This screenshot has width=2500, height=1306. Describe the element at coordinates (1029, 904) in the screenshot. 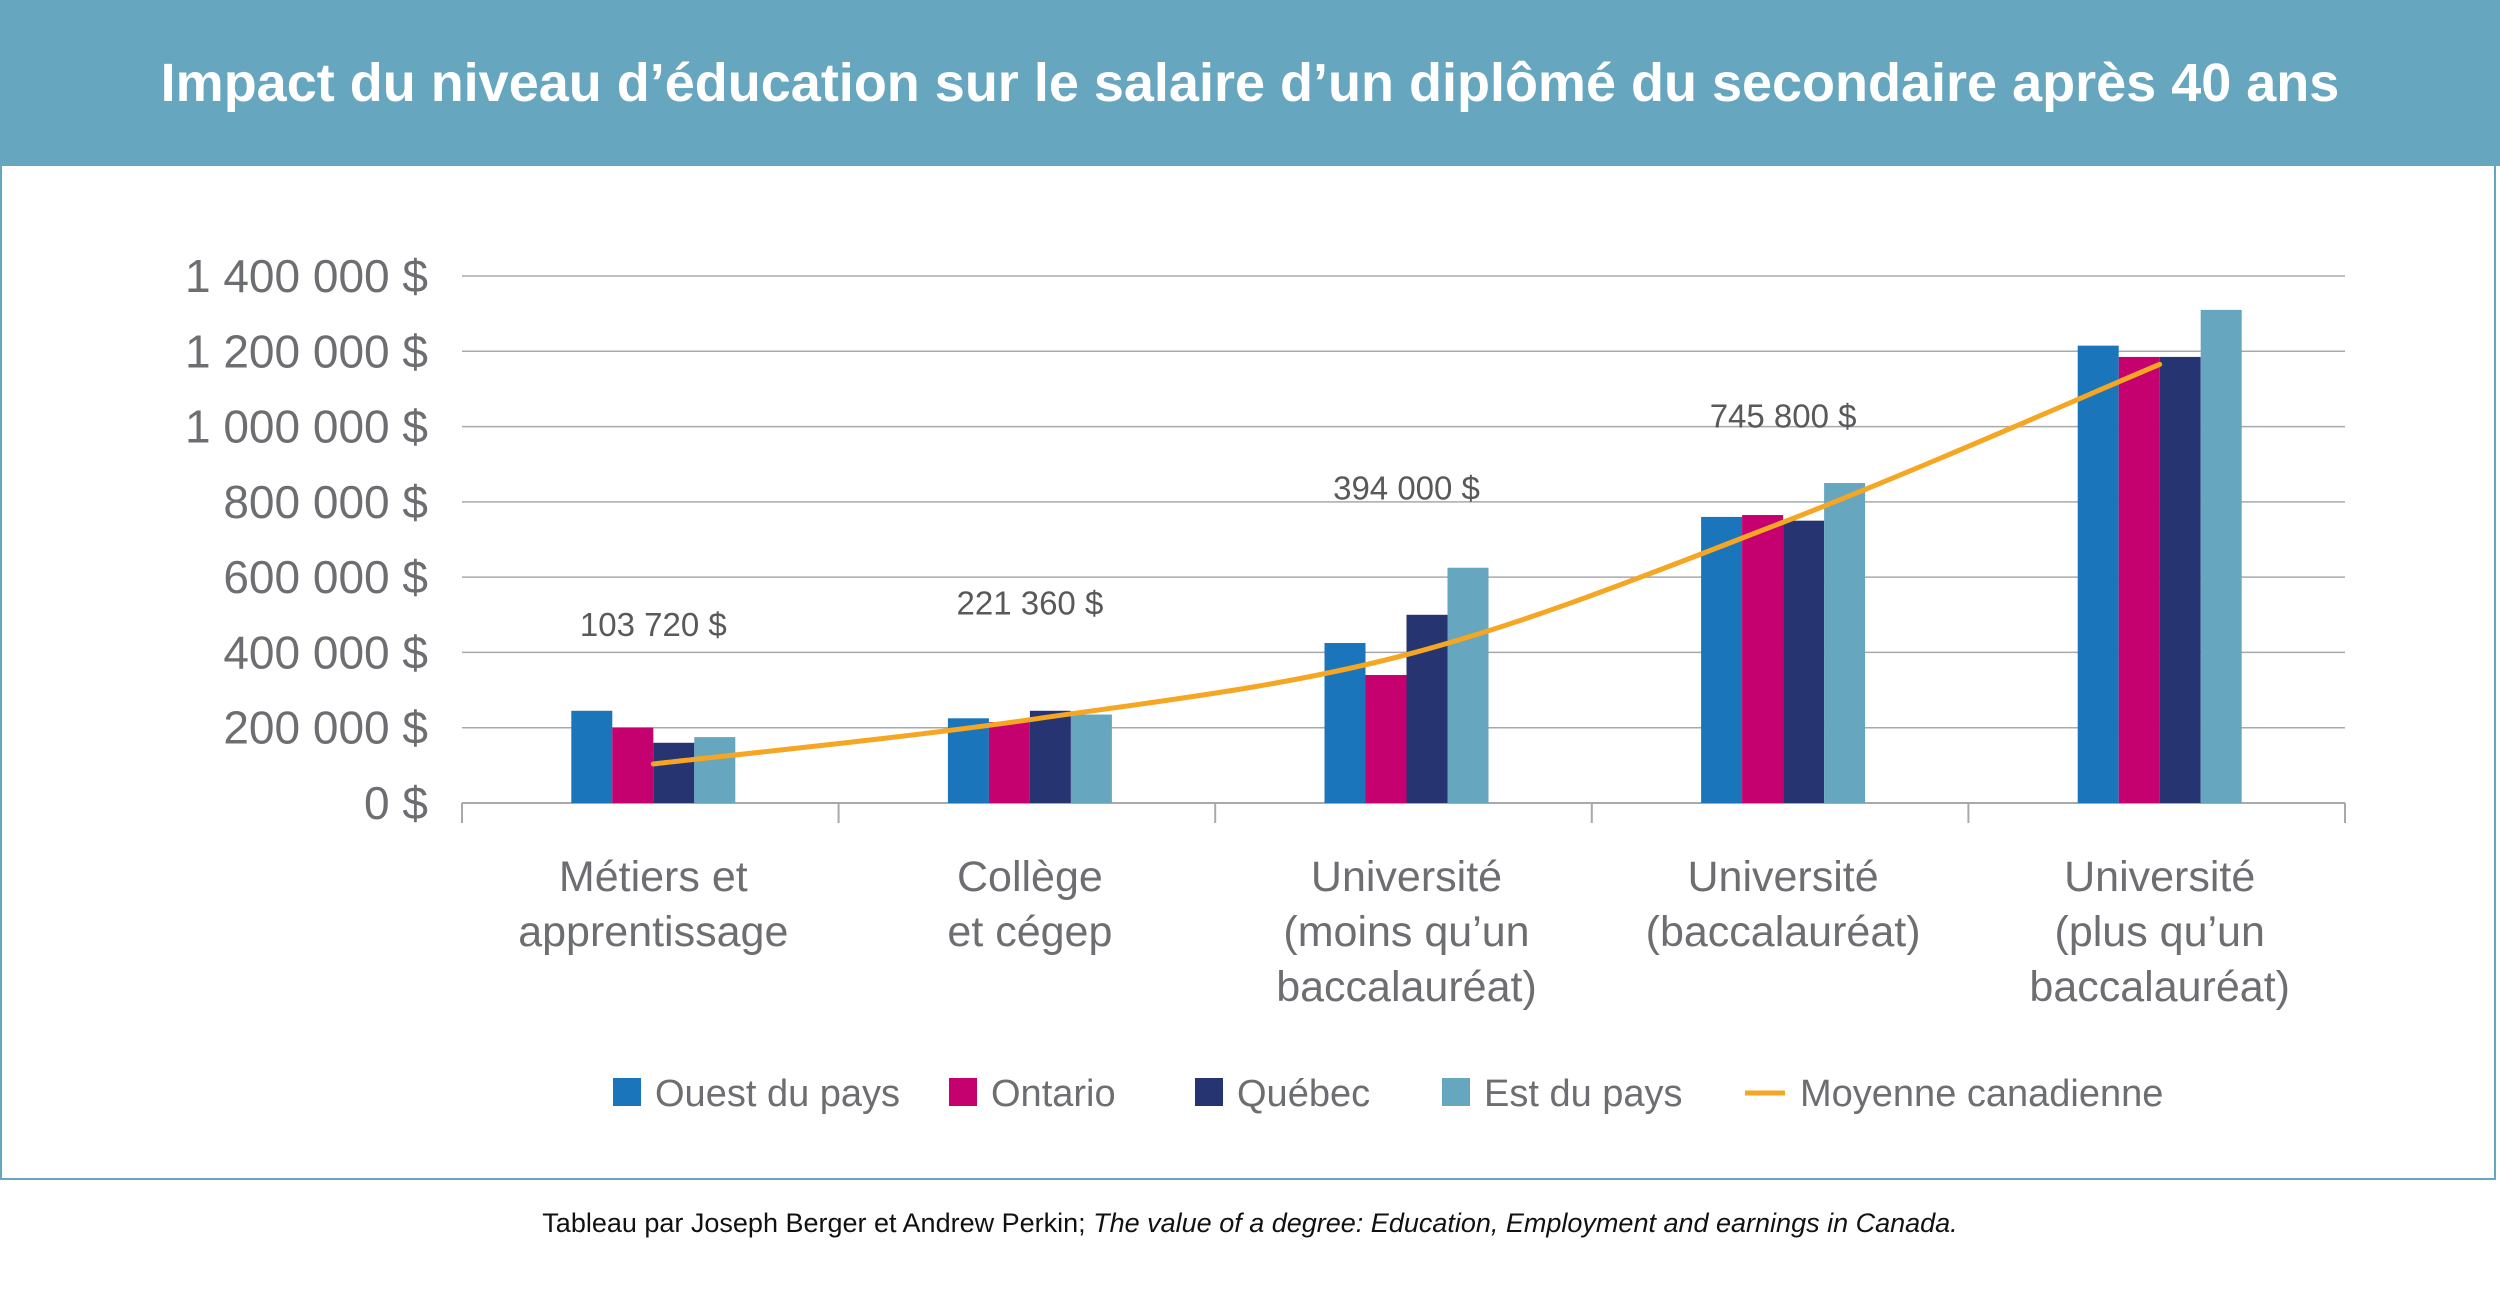

I see `x-category-label: Collège et cégep` at that location.